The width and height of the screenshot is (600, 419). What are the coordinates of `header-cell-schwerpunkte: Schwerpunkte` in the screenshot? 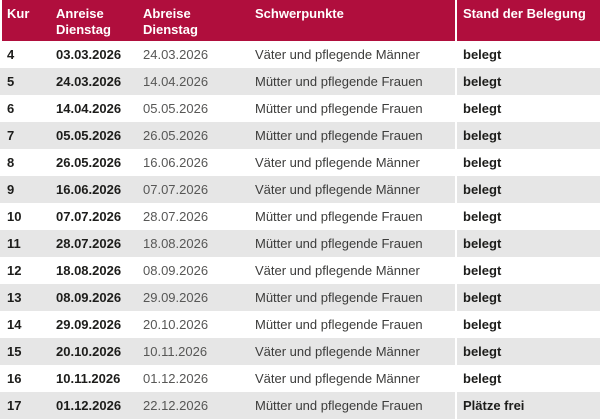 It's located at (341, 20).